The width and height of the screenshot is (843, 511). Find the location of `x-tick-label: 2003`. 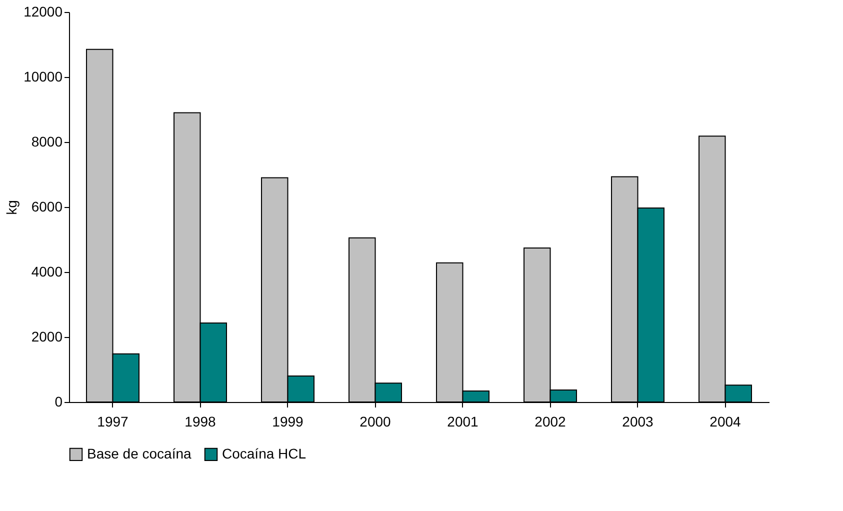

x-tick-label: 2003 is located at coordinates (638, 422).